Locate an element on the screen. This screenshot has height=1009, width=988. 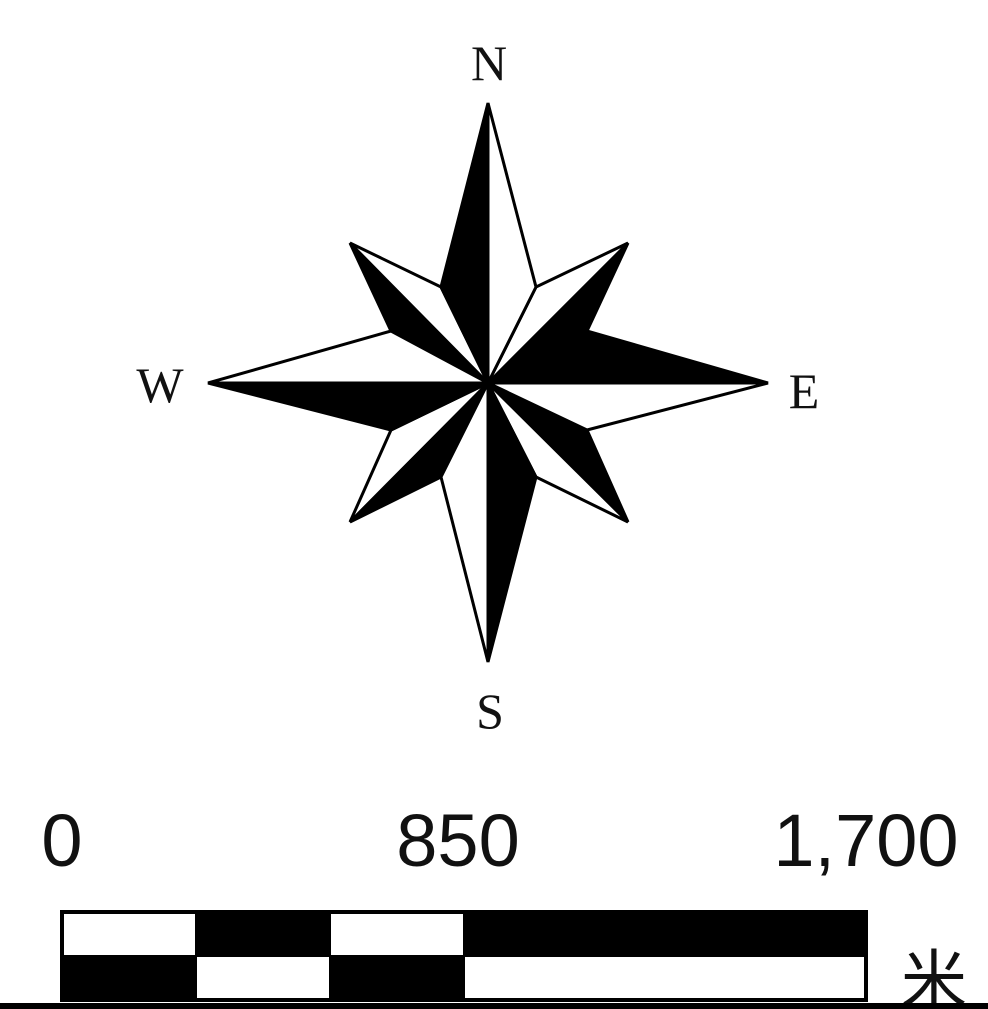
compass-point-n-right is located at coordinates (512, 243).